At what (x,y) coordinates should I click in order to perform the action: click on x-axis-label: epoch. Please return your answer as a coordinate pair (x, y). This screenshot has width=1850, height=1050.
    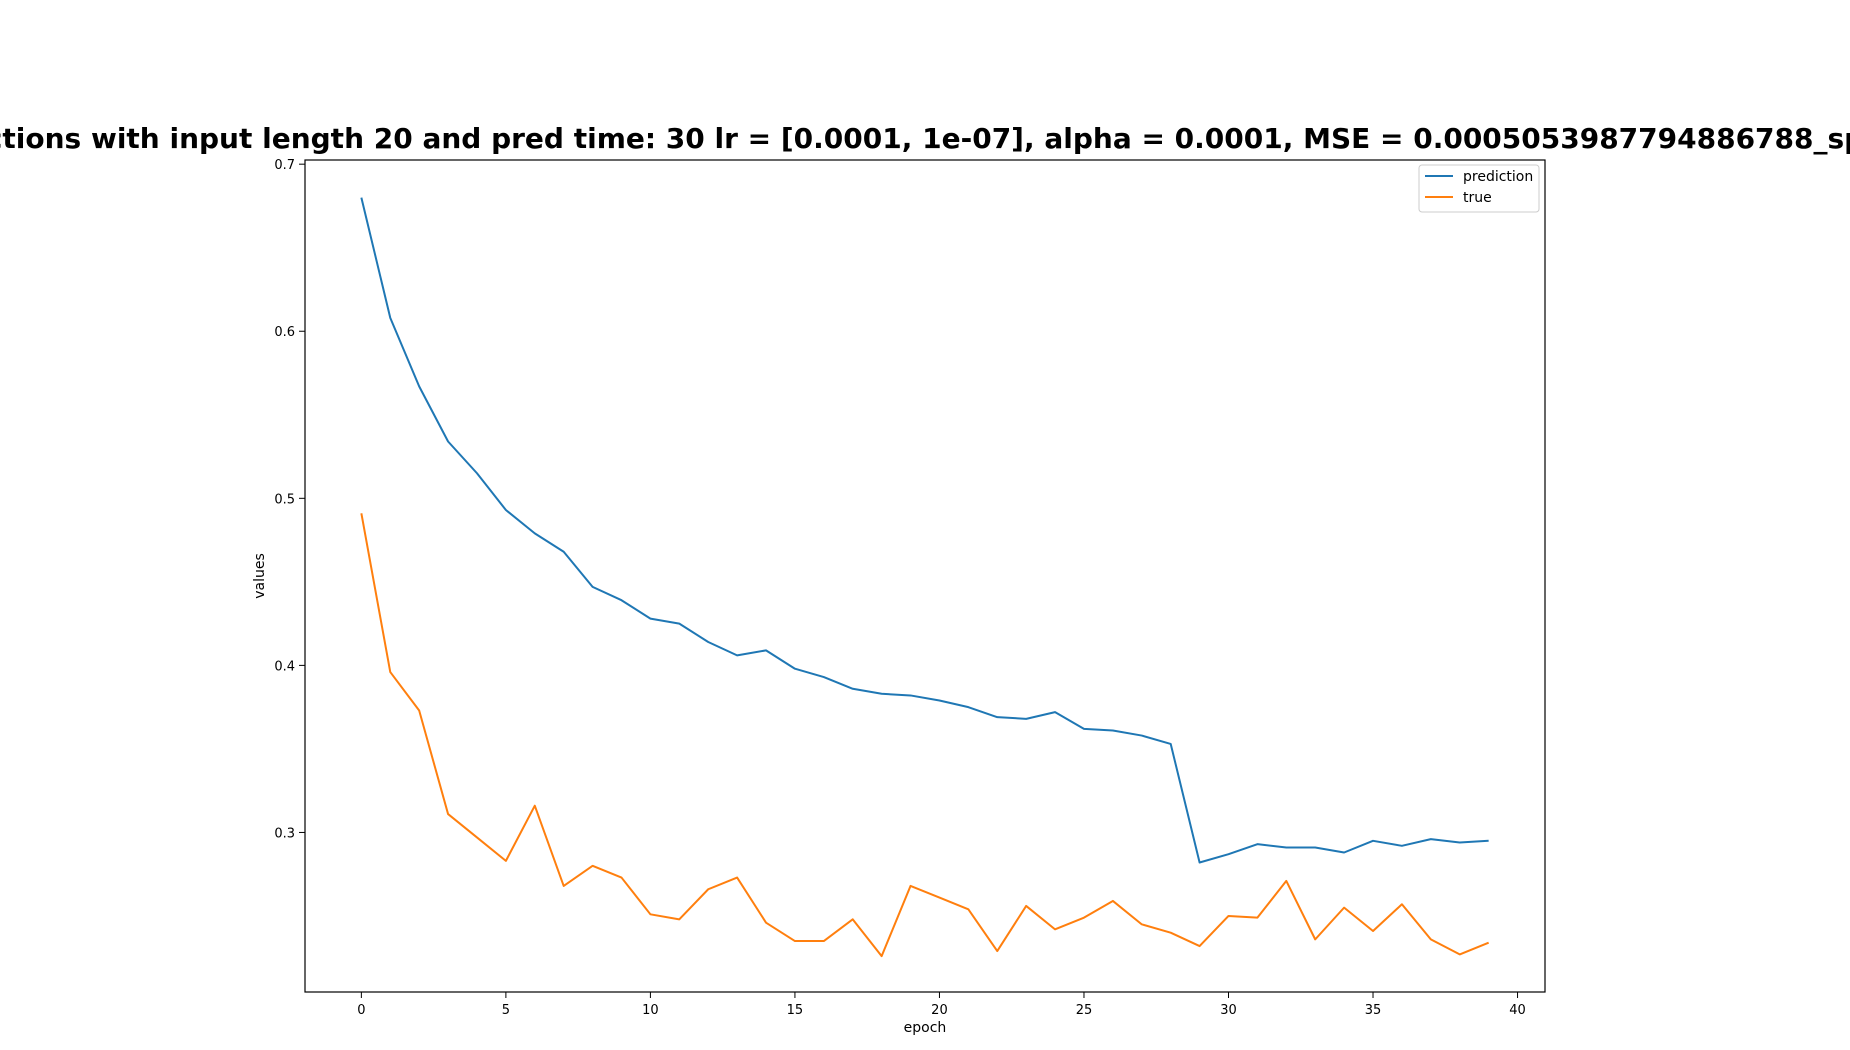
    Looking at the image, I should click on (925, 1028).